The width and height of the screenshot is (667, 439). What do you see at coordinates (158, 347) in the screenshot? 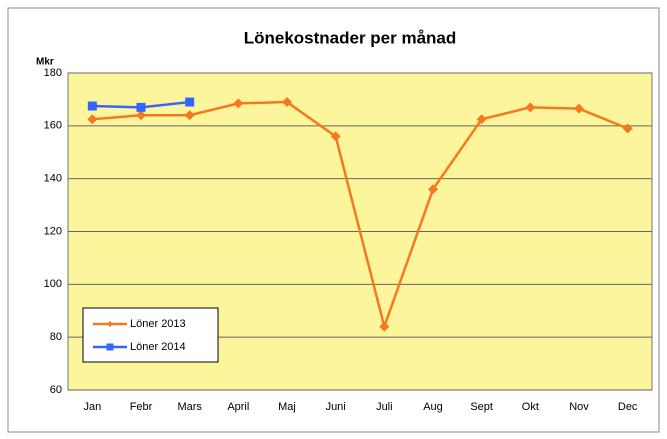
I see `legend-label: Löner 2014` at bounding box center [158, 347].